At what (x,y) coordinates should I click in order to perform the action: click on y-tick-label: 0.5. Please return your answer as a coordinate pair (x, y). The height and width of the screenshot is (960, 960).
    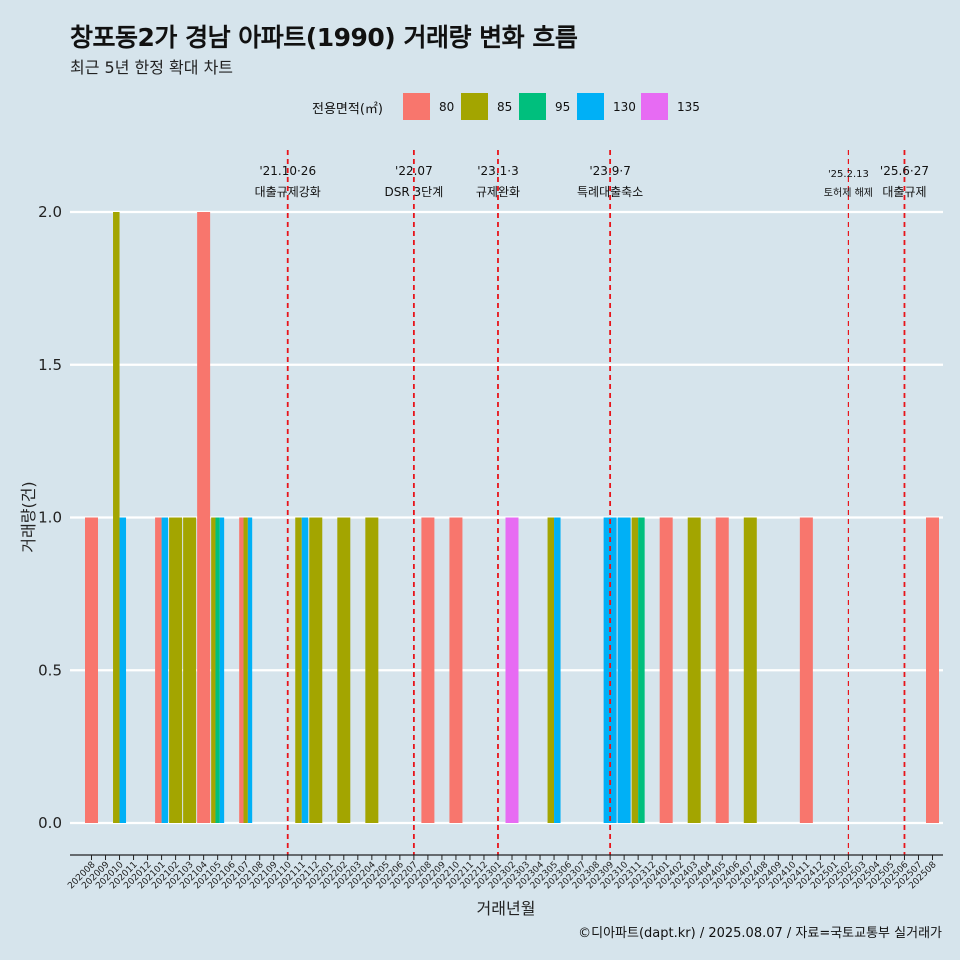
    Looking at the image, I should click on (50, 670).